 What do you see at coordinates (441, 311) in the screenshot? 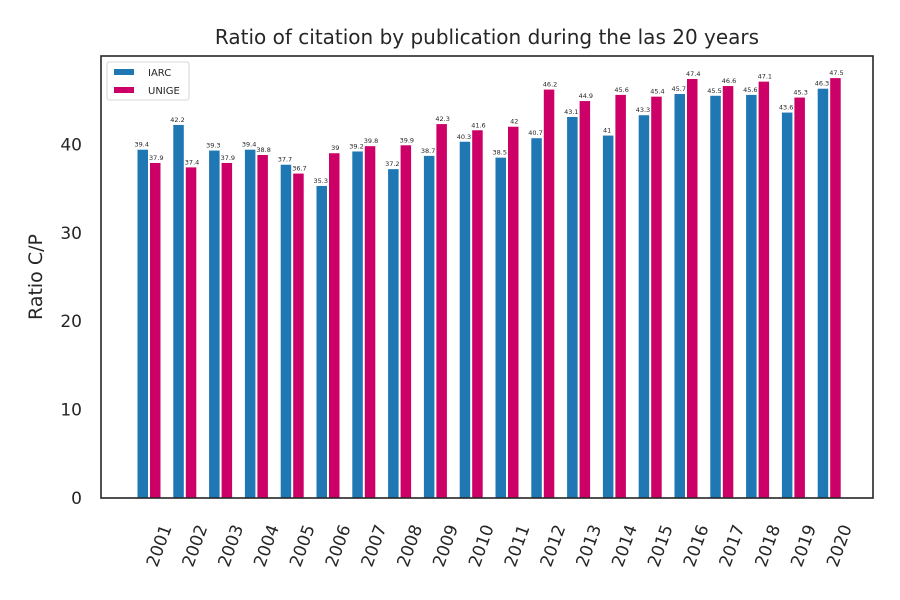
I see `bar-unige-2009` at bounding box center [441, 311].